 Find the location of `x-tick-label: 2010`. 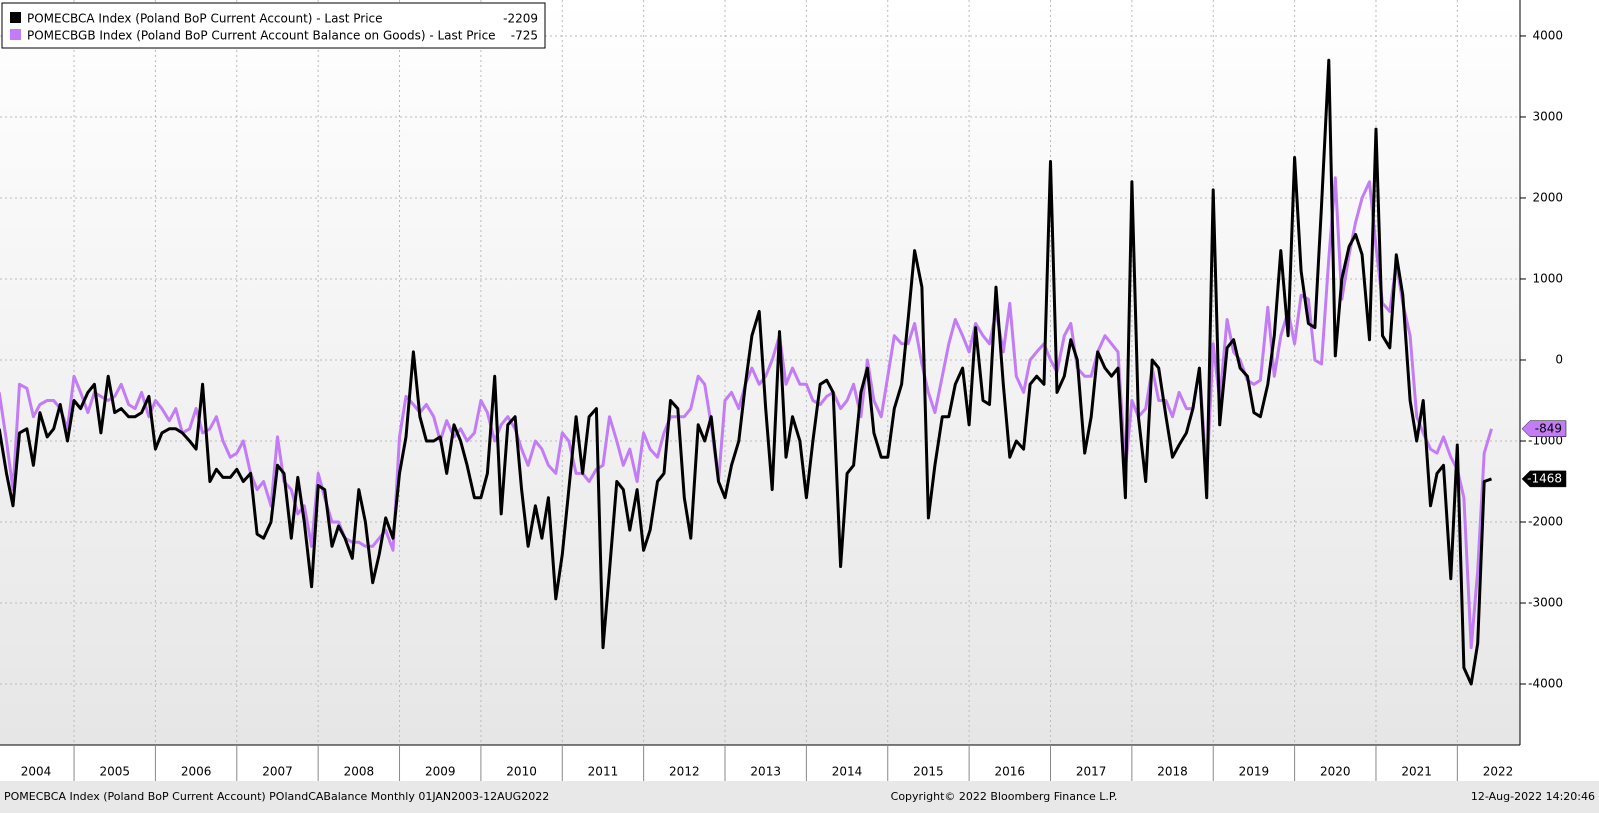

x-tick-label: 2010 is located at coordinates (521, 772).